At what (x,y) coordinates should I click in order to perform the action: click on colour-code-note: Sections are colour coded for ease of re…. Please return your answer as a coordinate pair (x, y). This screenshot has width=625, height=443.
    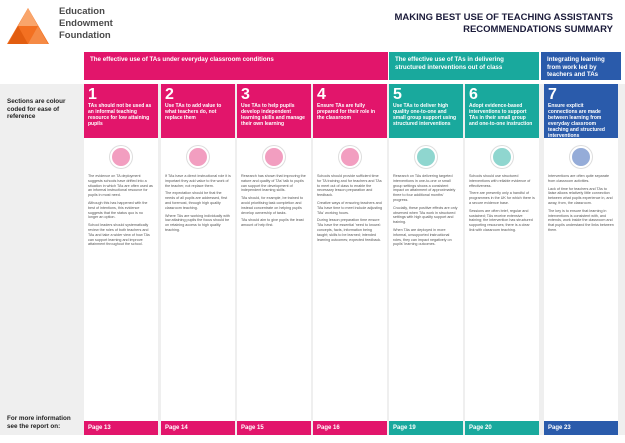
    Looking at the image, I should click on (36, 109).